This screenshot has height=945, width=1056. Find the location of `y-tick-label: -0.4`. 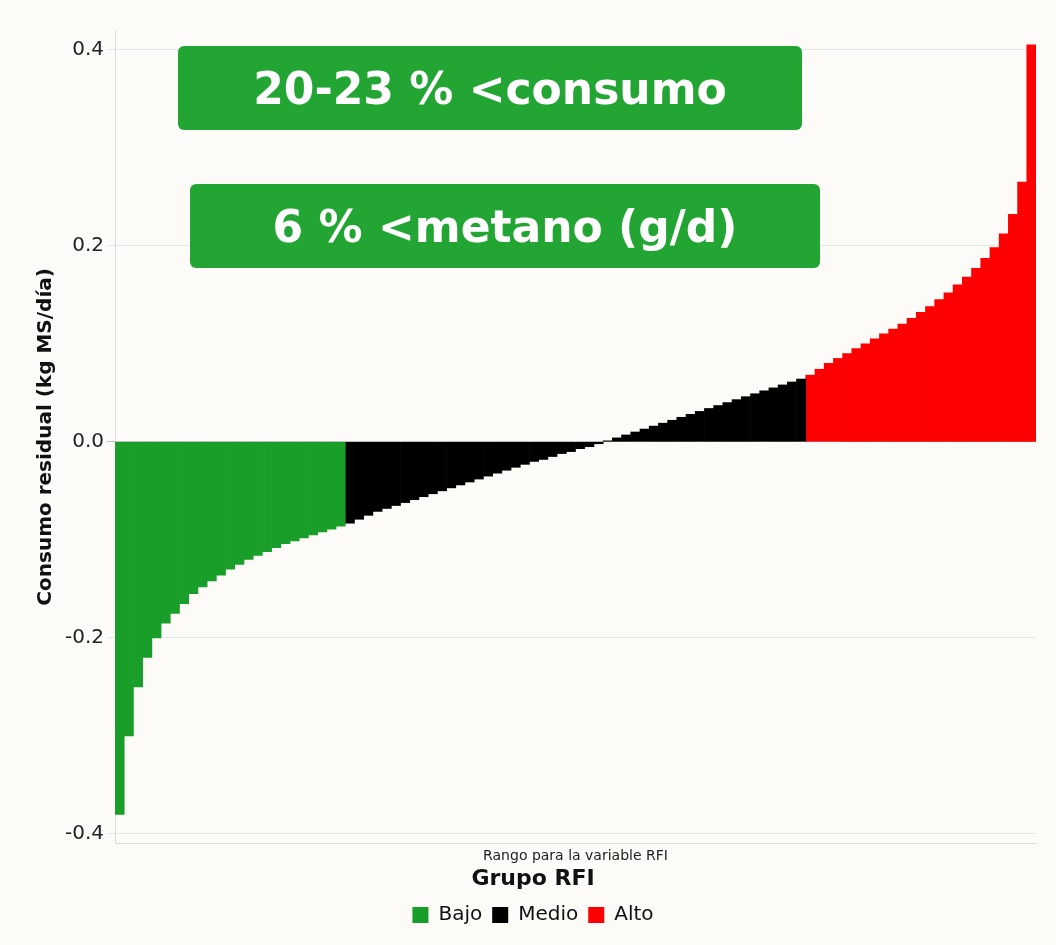

y-tick-label: -0.4 is located at coordinates (84, 832).